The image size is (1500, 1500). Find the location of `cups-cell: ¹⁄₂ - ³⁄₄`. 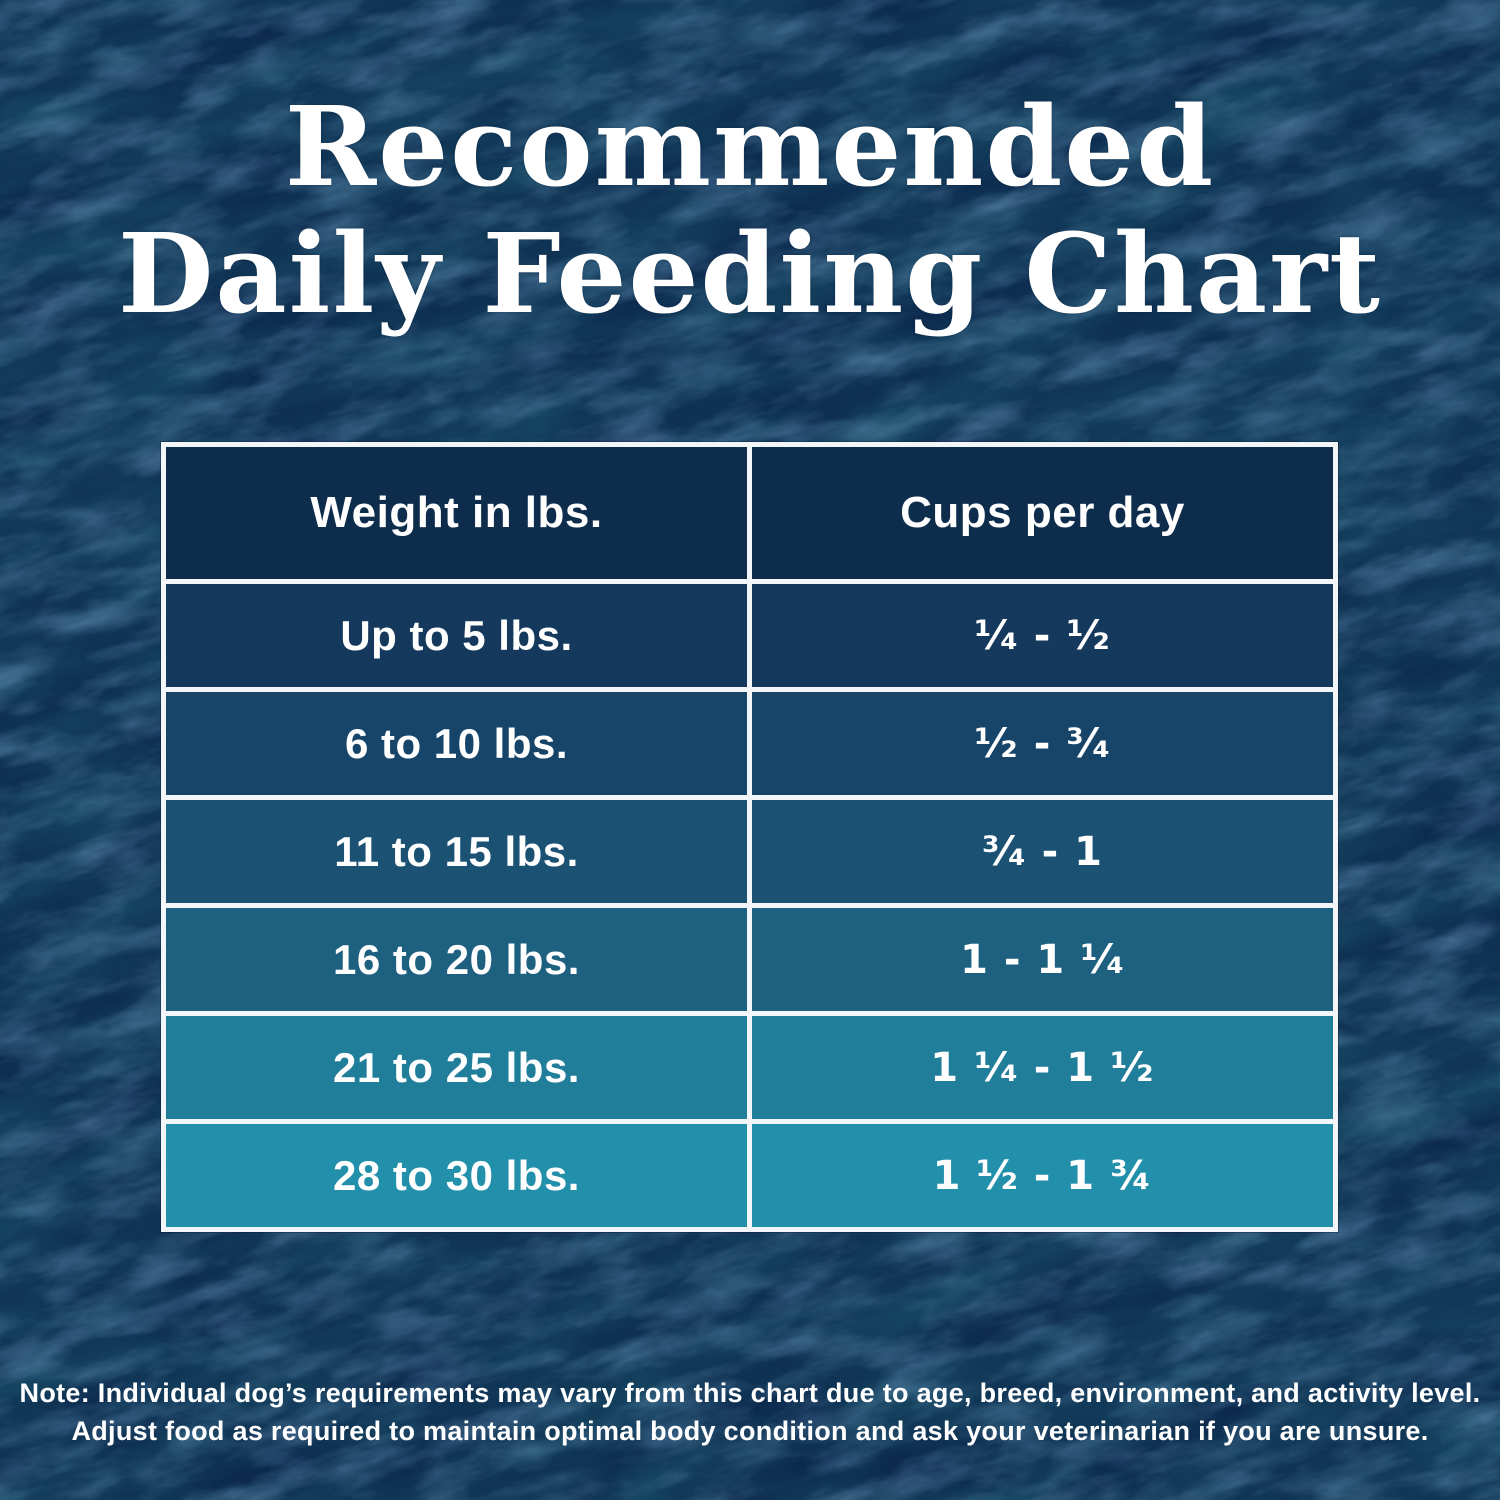

cups-cell: ¹⁄₂ - ³⁄₄ is located at coordinates (1042, 743).